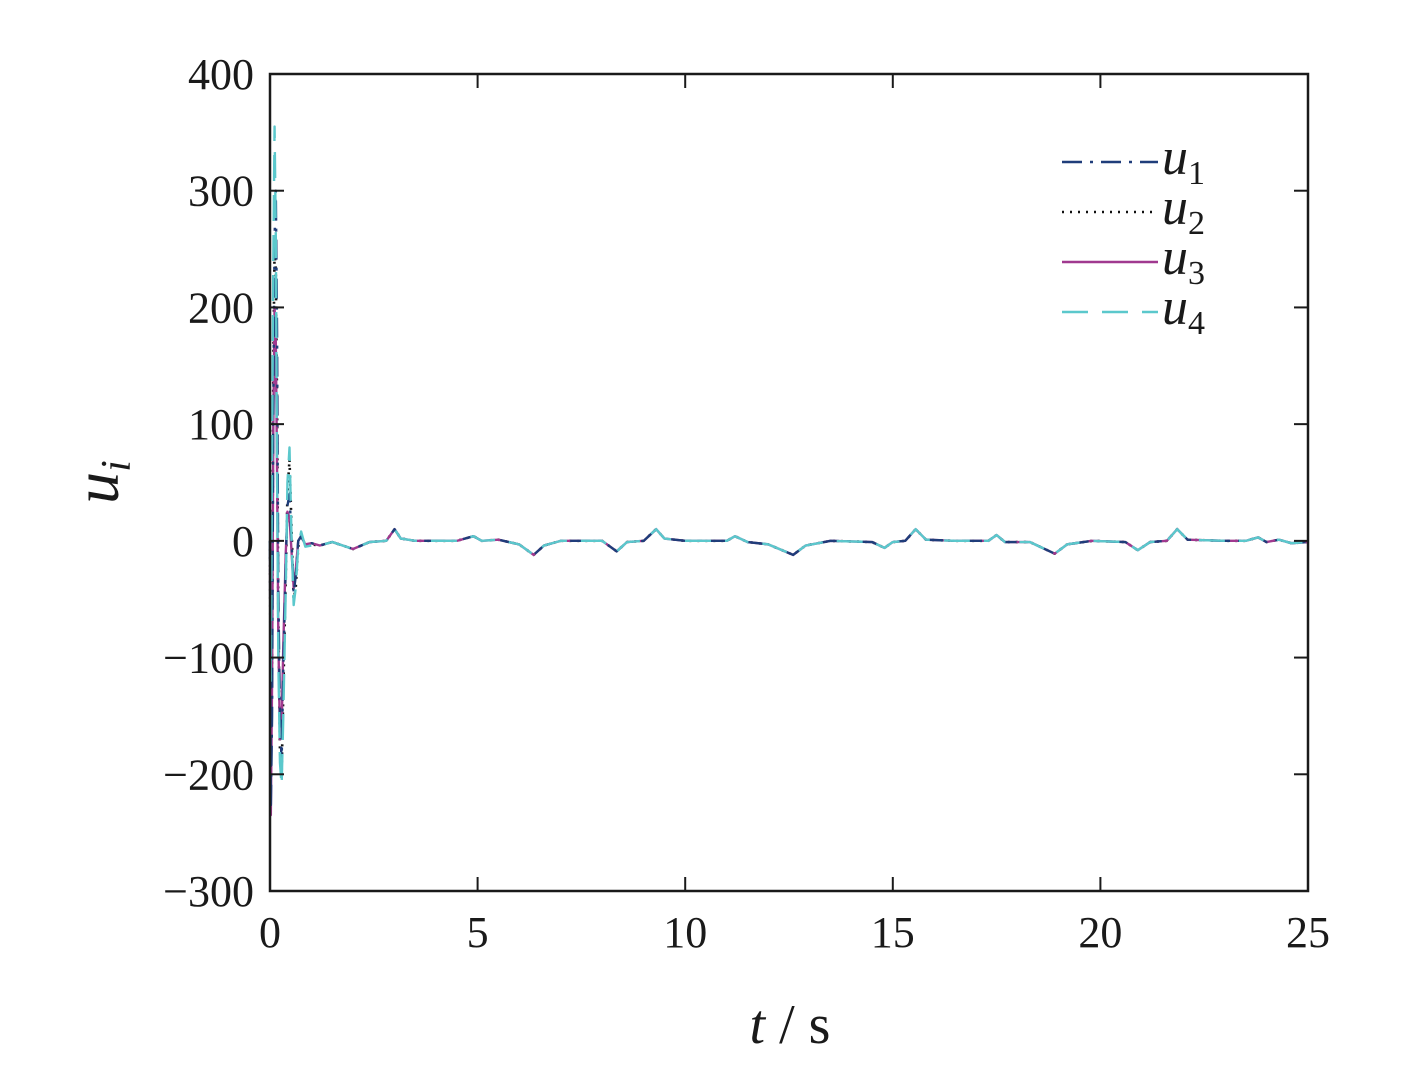 The height and width of the screenshot is (1073, 1417). What do you see at coordinates (221, 307) in the screenshot?
I see `y-tick-label: 200` at bounding box center [221, 307].